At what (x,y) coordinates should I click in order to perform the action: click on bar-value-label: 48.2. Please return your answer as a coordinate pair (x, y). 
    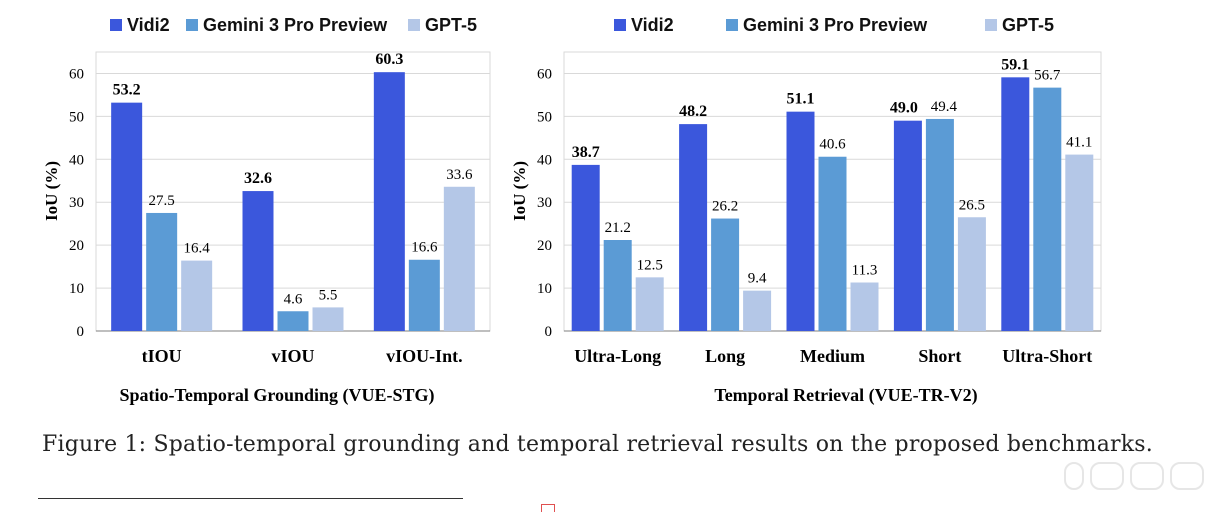
    Looking at the image, I should click on (693, 111).